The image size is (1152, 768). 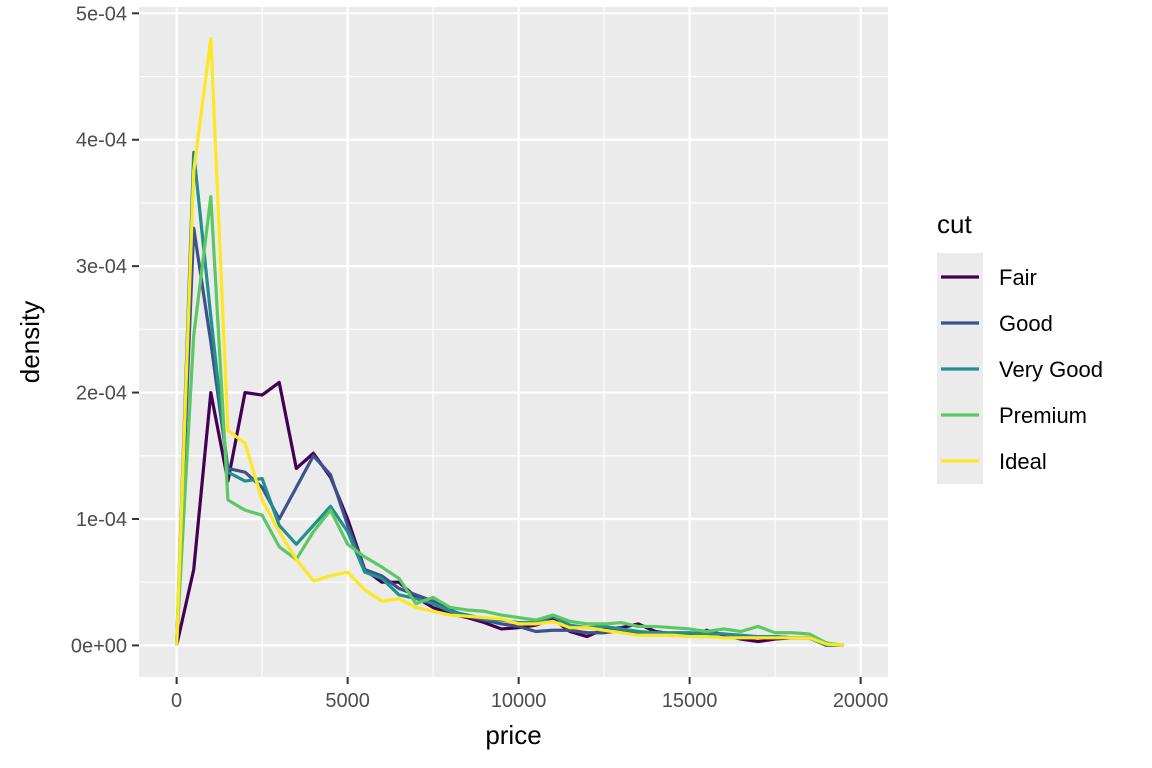 What do you see at coordinates (954, 224) in the screenshot?
I see `legend-title: cut` at bounding box center [954, 224].